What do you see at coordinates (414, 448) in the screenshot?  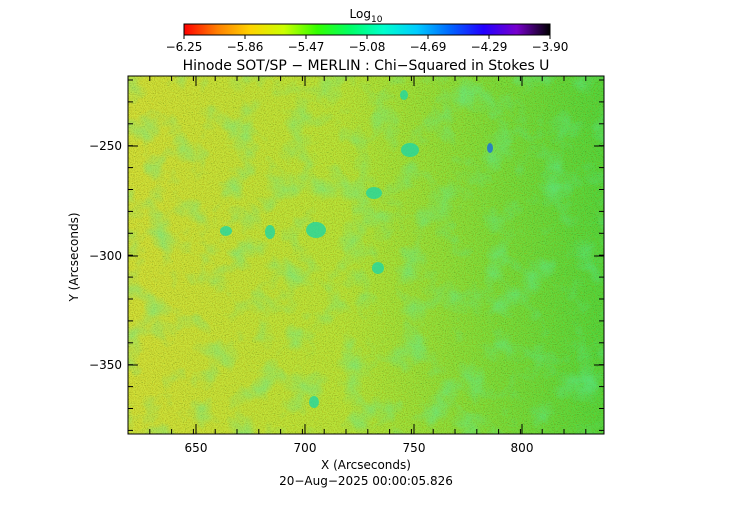 I see `x-tick-label: 750` at bounding box center [414, 448].